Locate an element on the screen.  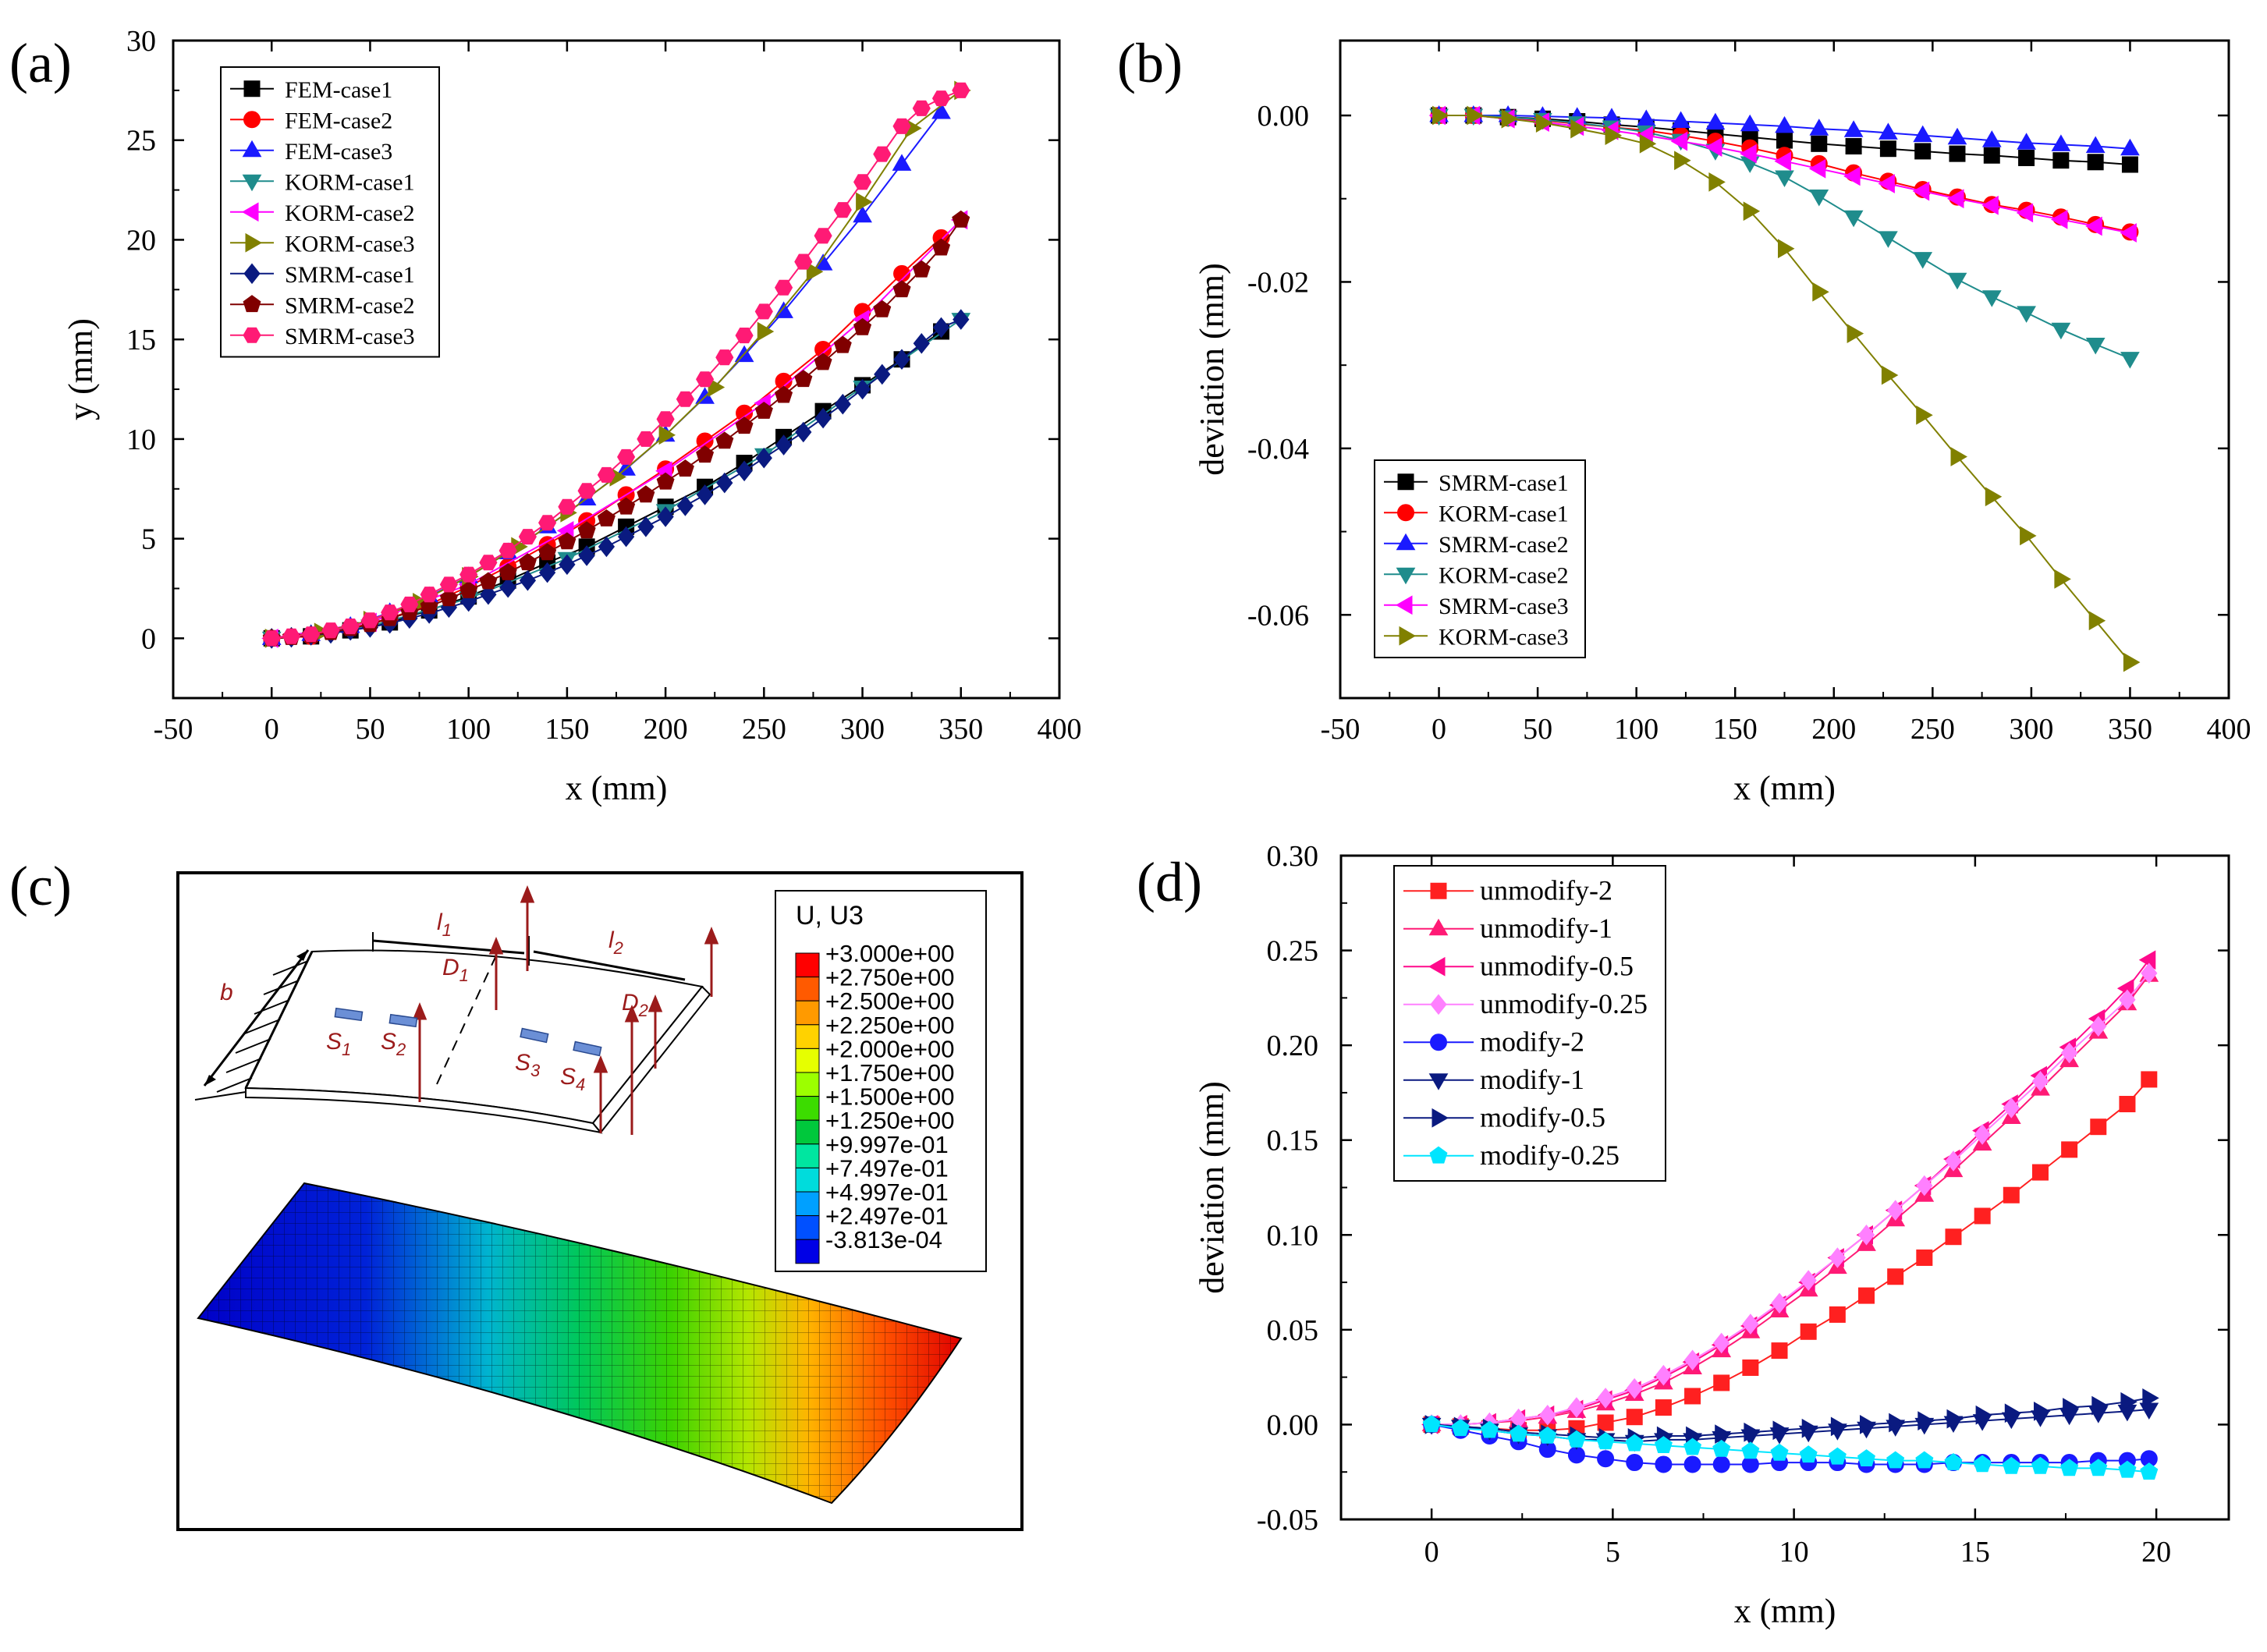
force-arrows is located at coordinates (565, 1010).